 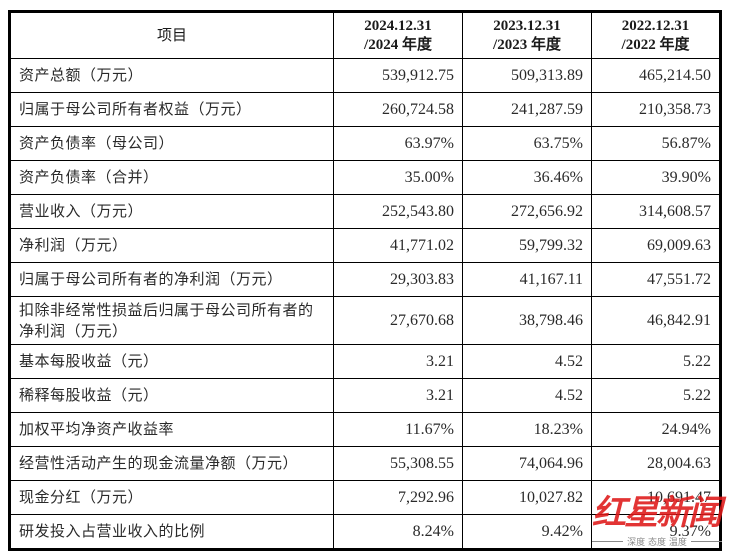 What do you see at coordinates (527, 109) in the screenshot?
I see `cell-2023: 241,287.59` at bounding box center [527, 109].